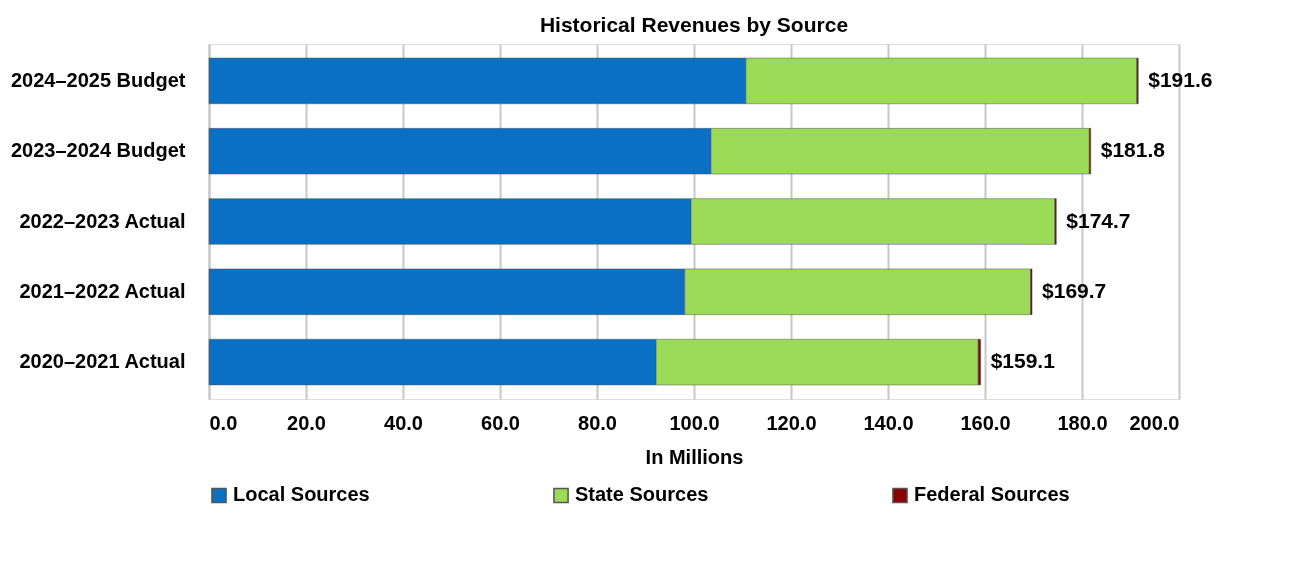 The image size is (1298, 568). Describe the element at coordinates (985, 422) in the screenshot. I see `x-tick-label: 160.0` at that location.